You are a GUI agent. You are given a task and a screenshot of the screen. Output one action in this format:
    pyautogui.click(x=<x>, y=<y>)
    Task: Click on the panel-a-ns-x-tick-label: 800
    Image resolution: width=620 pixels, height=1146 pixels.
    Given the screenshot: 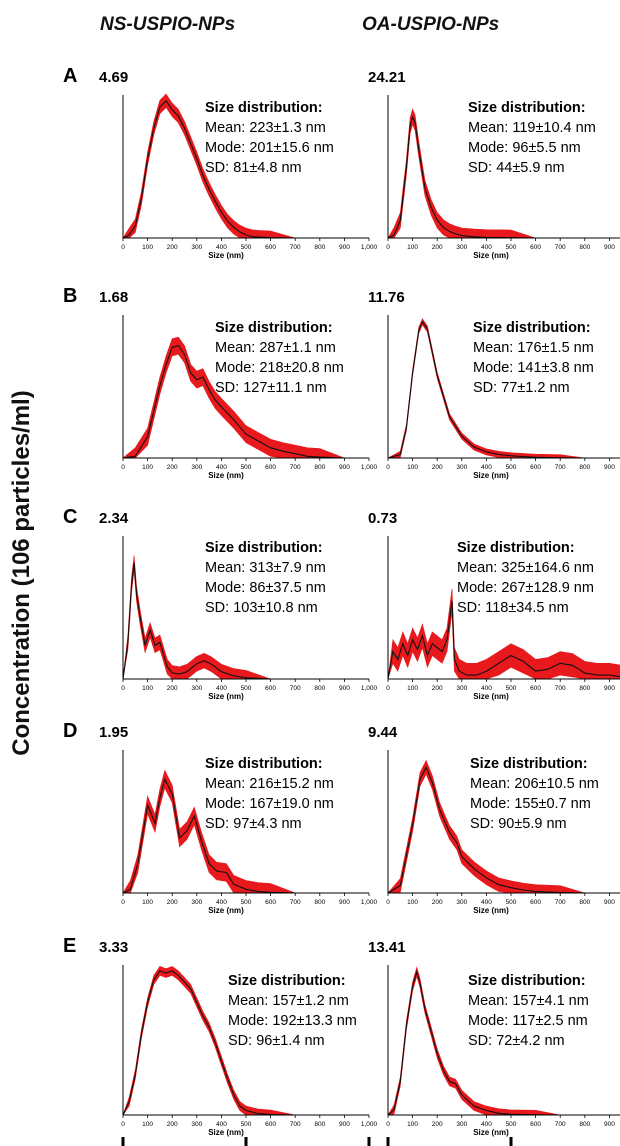 What is the action you would take?
    pyautogui.click(x=319, y=247)
    